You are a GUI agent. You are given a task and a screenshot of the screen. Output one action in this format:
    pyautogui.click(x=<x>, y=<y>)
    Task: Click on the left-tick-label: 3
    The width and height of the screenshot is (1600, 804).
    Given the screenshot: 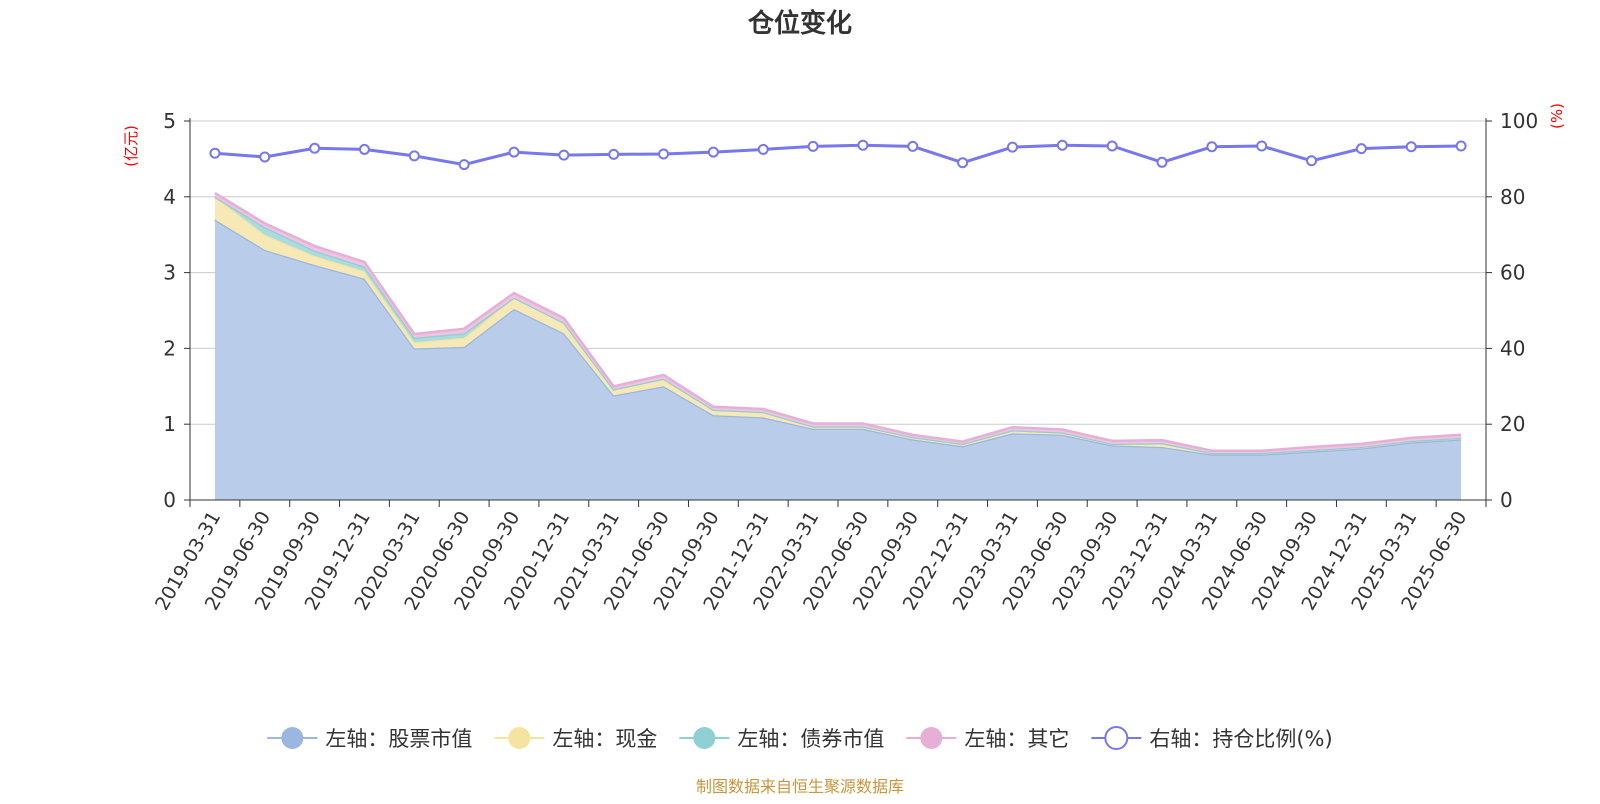 What is the action you would take?
    pyautogui.click(x=169, y=273)
    